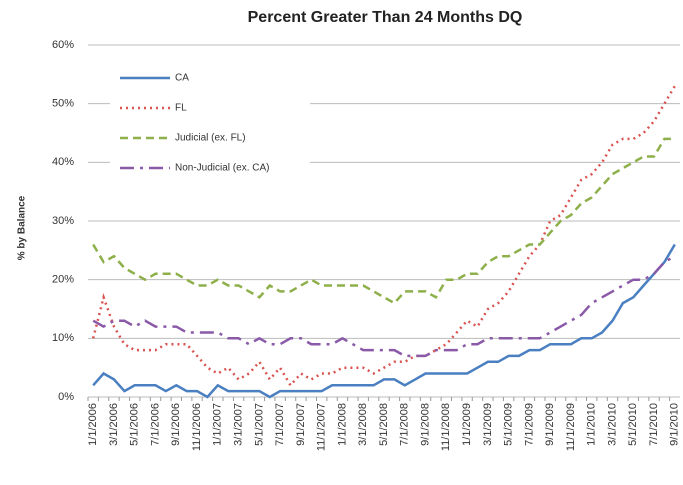  Describe the element at coordinates (197, 427) in the screenshot. I see `x-tick-label: 11/1/2006` at that location.